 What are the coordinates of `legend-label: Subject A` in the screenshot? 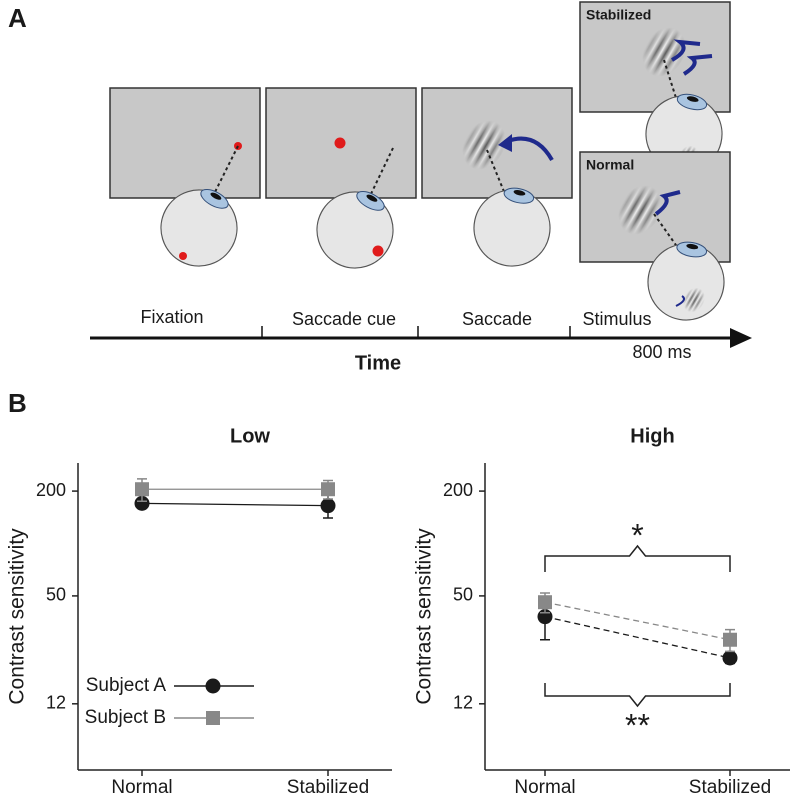 It's located at (126, 685).